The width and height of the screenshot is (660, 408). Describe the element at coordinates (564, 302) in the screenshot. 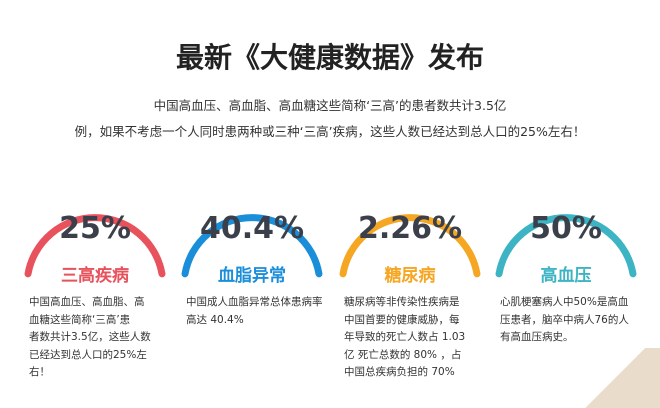

I see `card-text: 心肌梗塞病人中50%是高血` at that location.